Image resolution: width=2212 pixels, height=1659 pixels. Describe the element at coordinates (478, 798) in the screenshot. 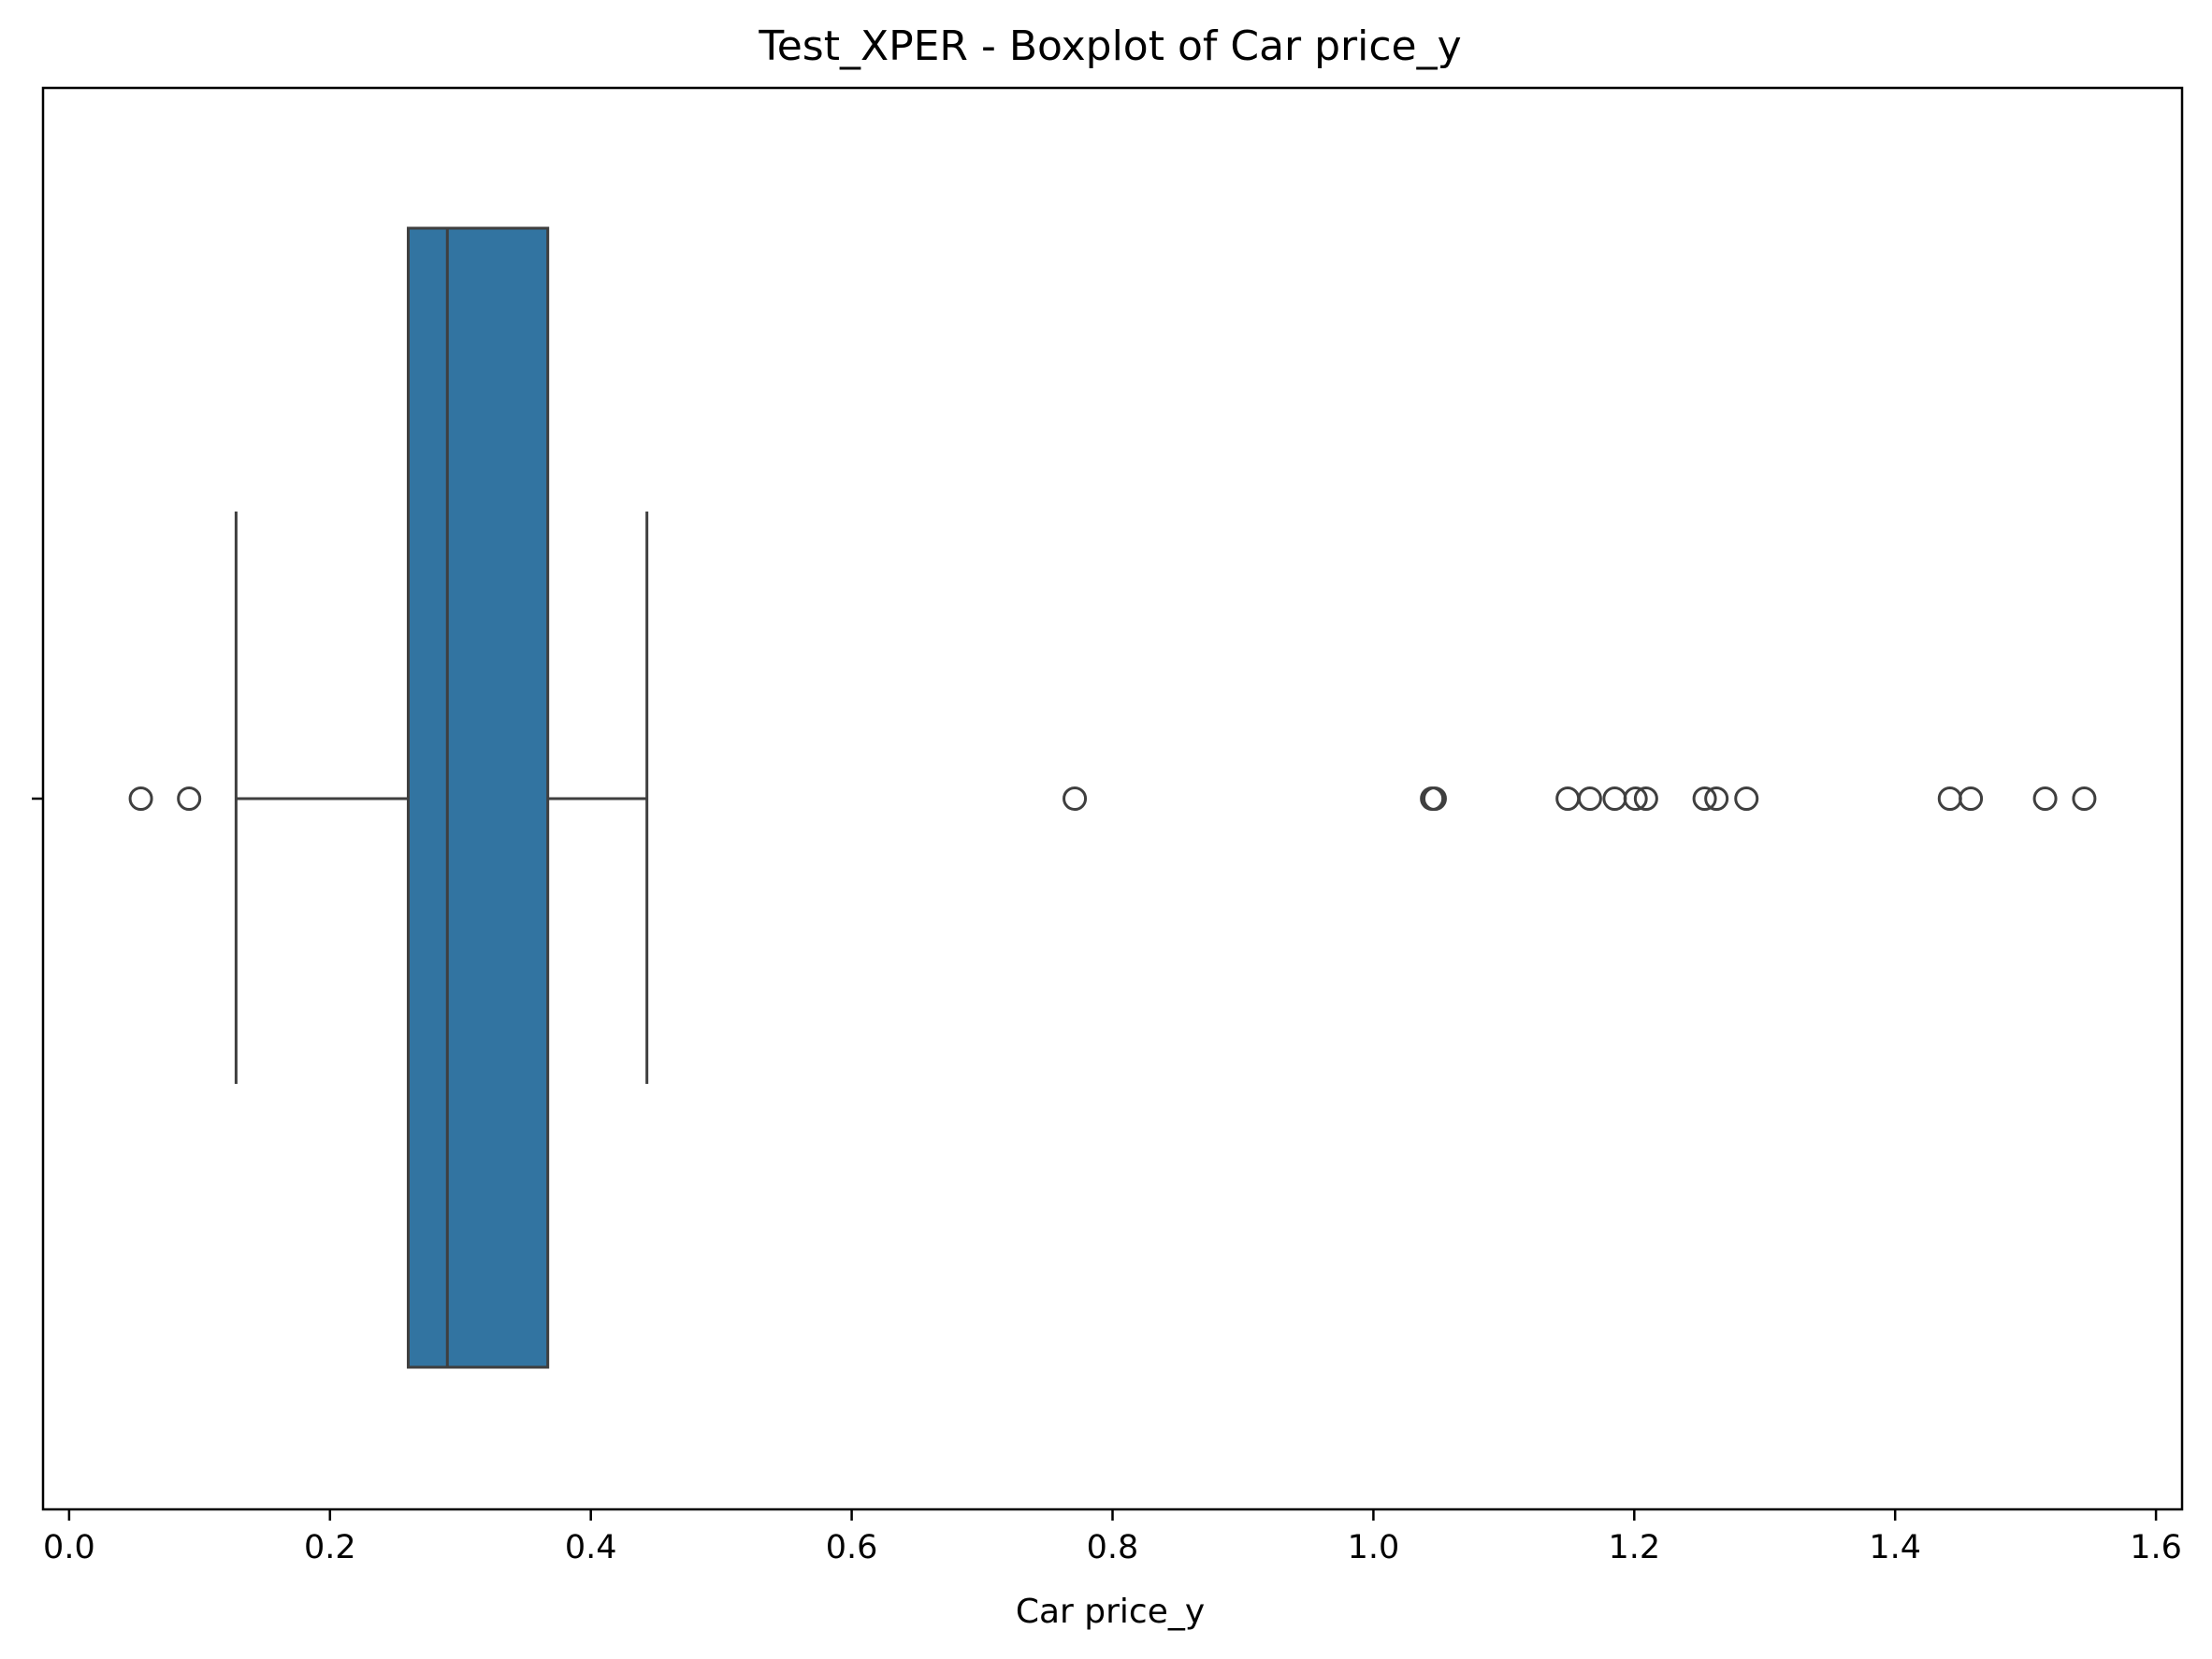

I see `interquartile-box` at that location.